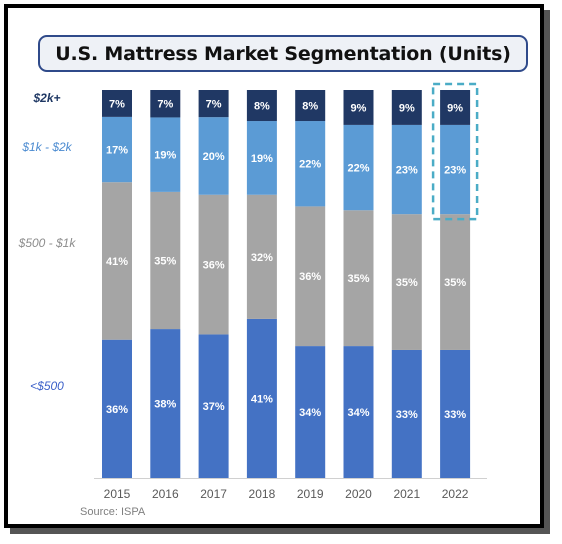 This screenshot has height=544, width=562. I want to click on highlight-box, so click(455, 151).